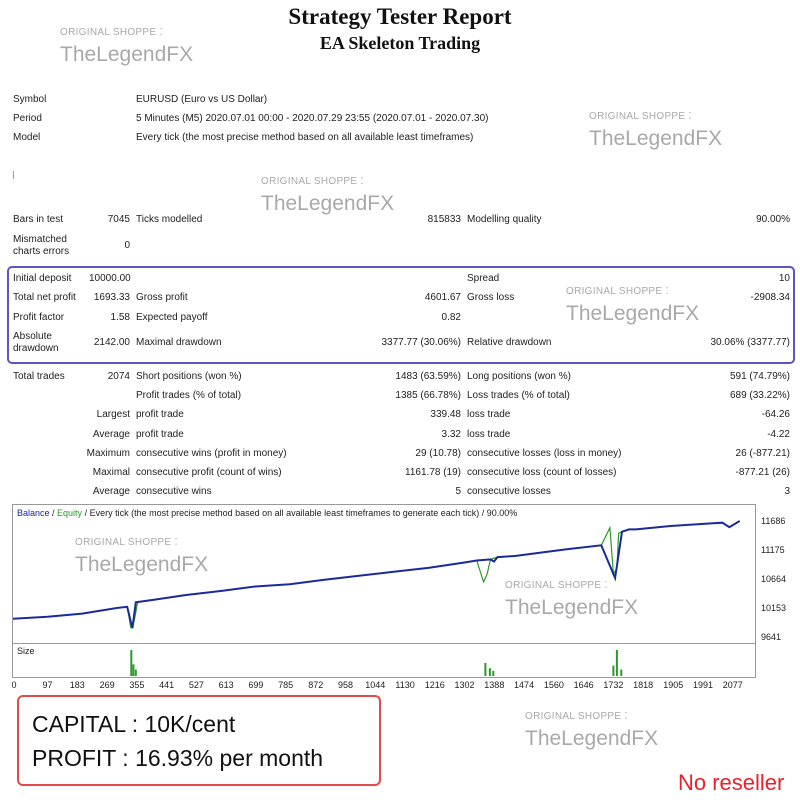 The image size is (800, 800). What do you see at coordinates (509, 491) in the screenshot?
I see `avg-cons-losses-label: consecutive losses` at bounding box center [509, 491].